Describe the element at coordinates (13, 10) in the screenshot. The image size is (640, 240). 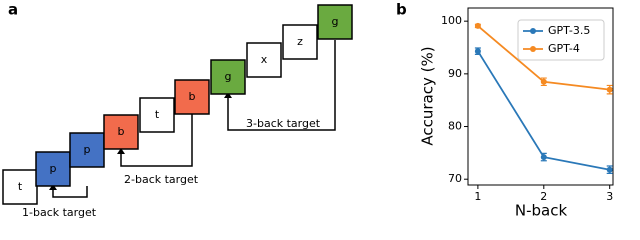
I see `panel-label: a` at that location.